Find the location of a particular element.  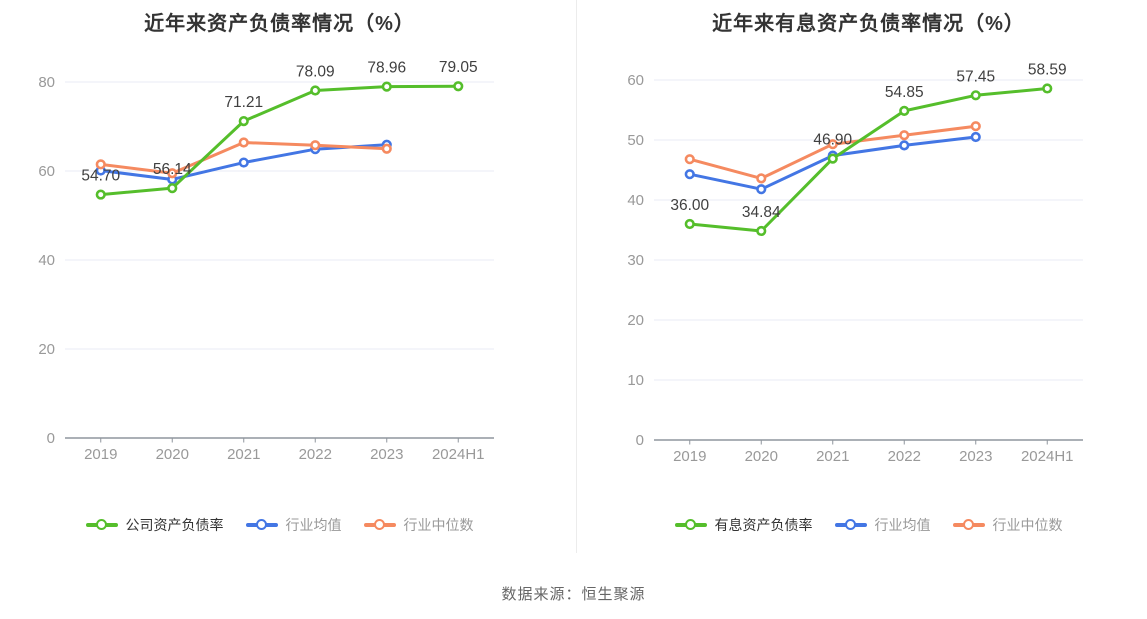

legend-item: 有息资产负债率 is located at coordinates (743, 525).